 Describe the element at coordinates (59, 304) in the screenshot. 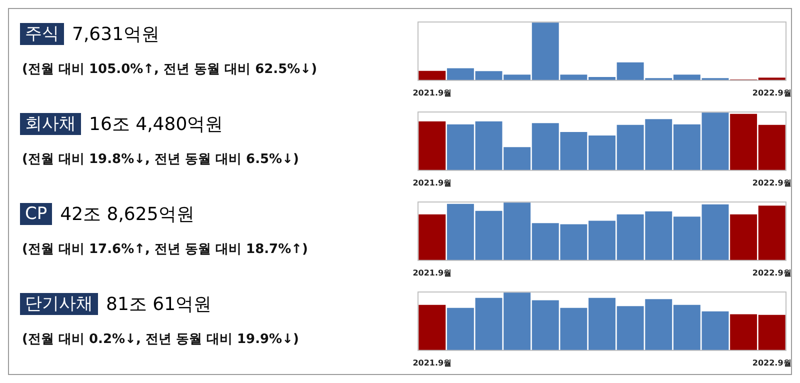

I see `text: 단기사채` at that location.